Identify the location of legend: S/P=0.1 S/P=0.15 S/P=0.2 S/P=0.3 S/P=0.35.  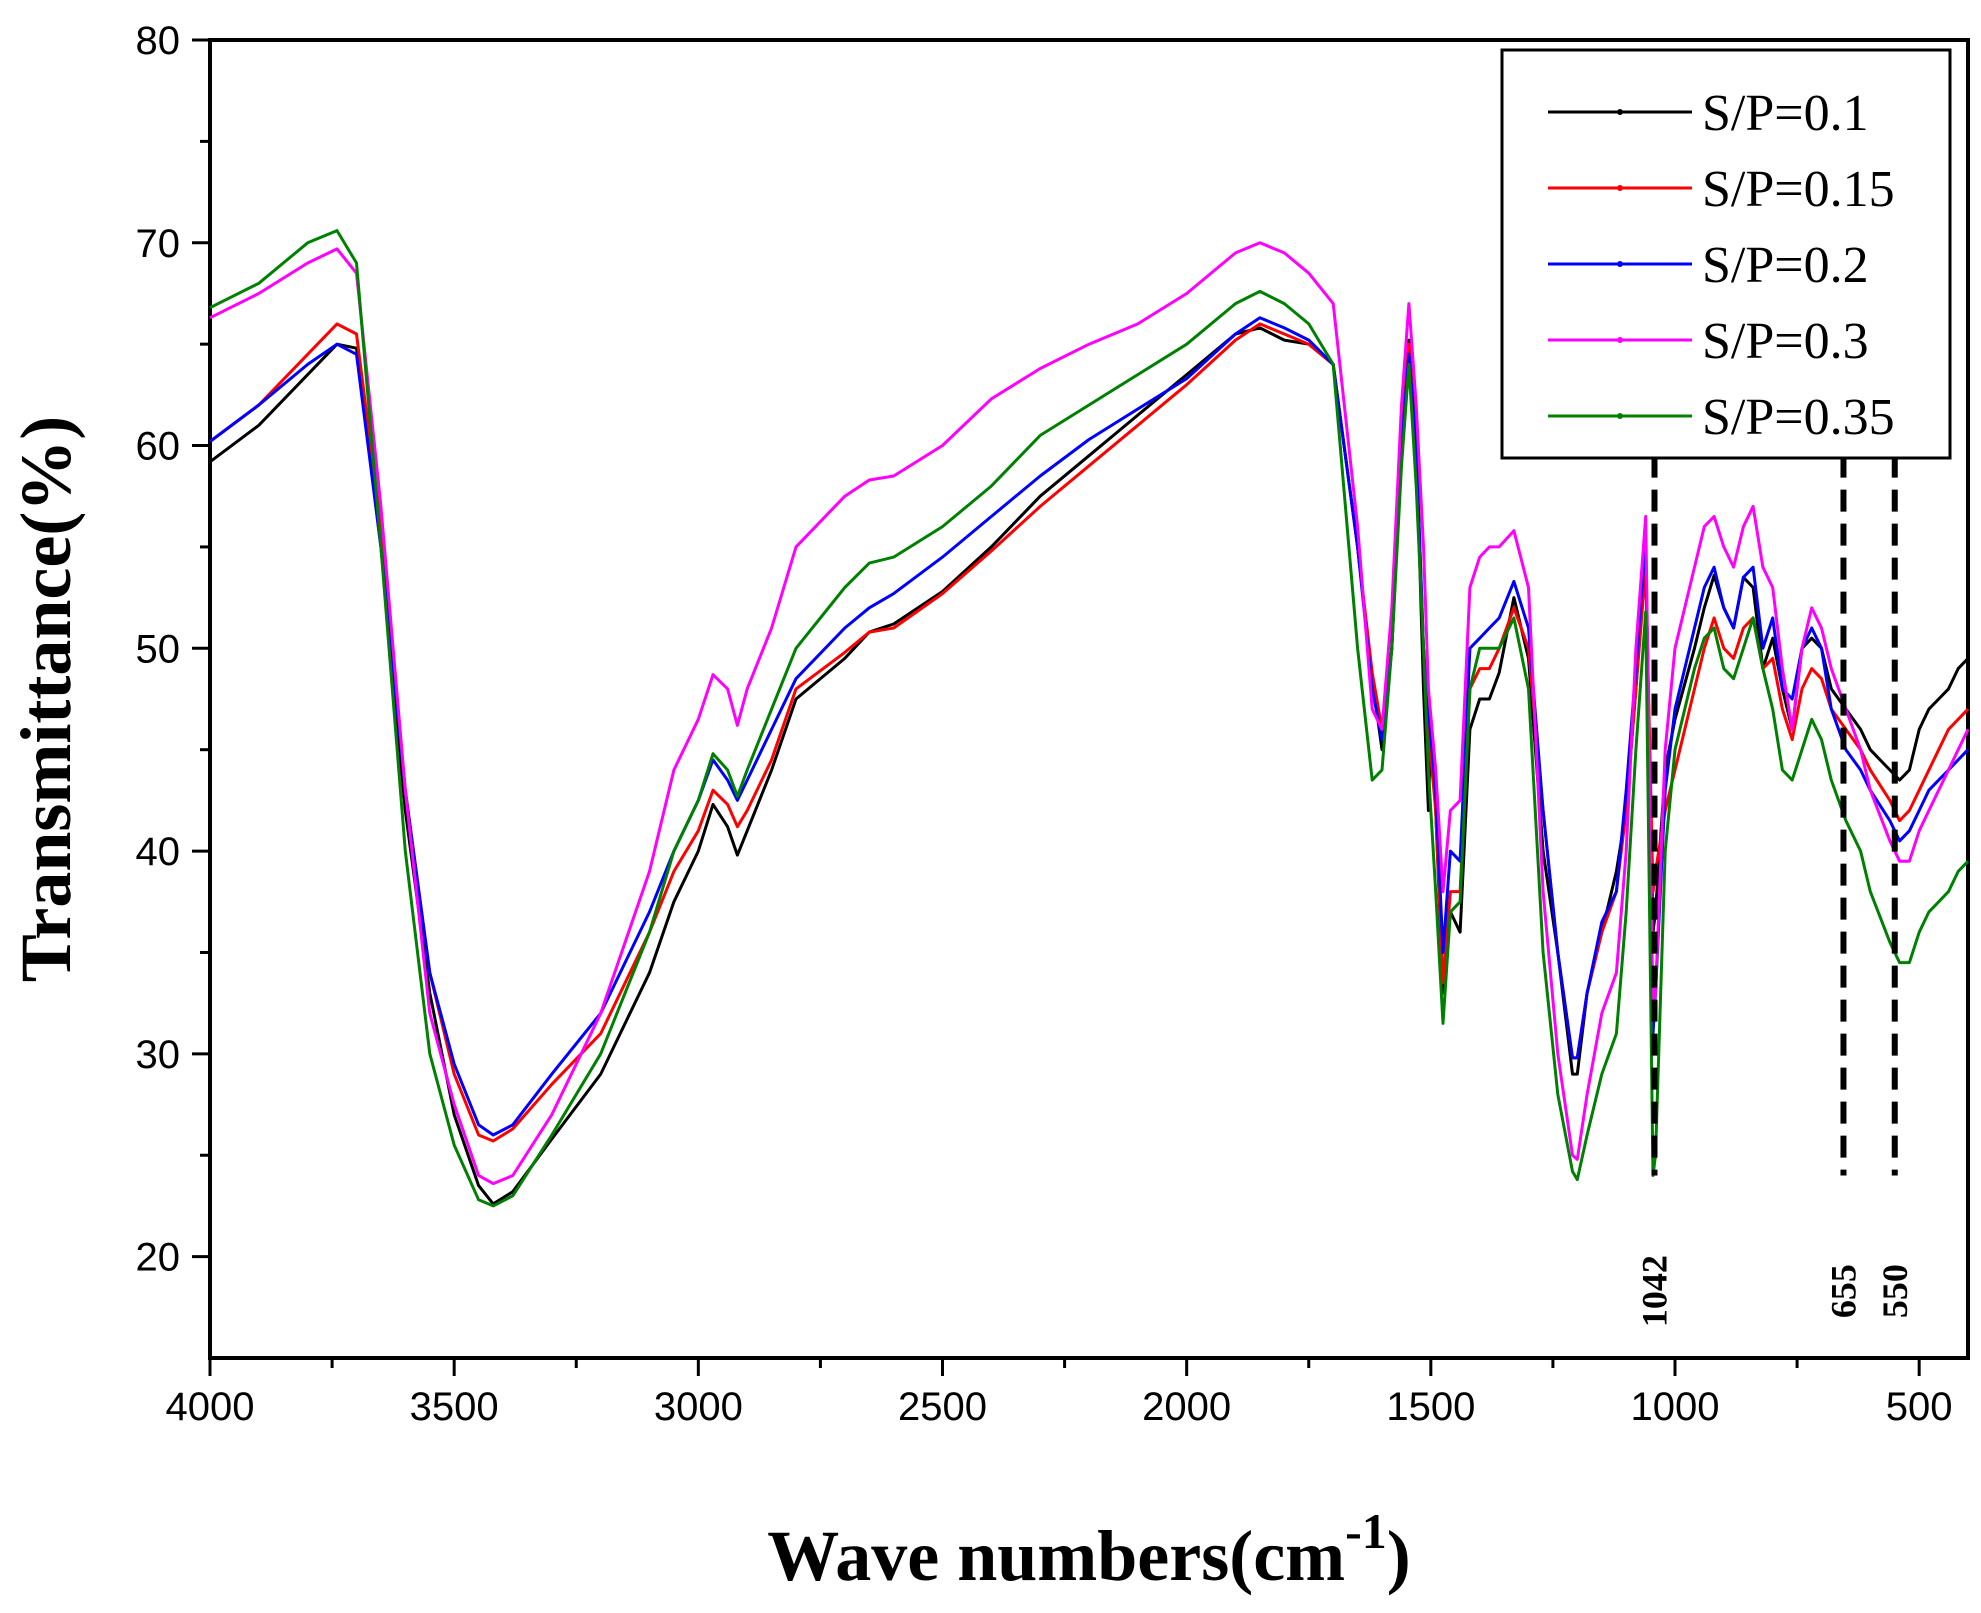
(1726, 254).